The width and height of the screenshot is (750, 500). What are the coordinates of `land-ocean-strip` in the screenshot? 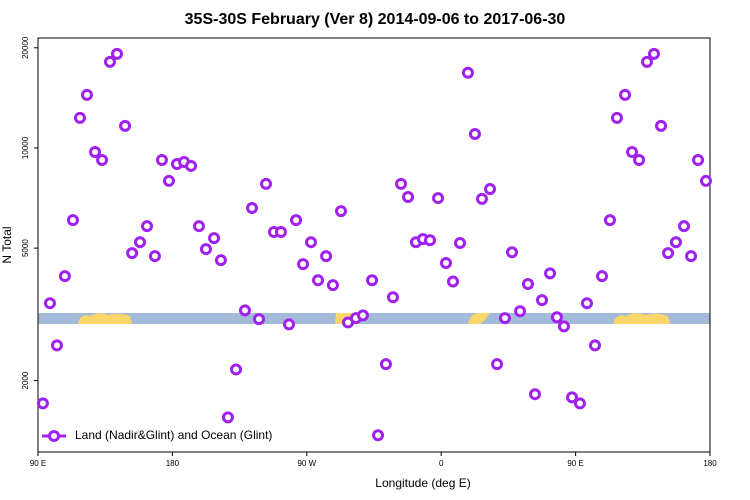 It's located at (374, 318).